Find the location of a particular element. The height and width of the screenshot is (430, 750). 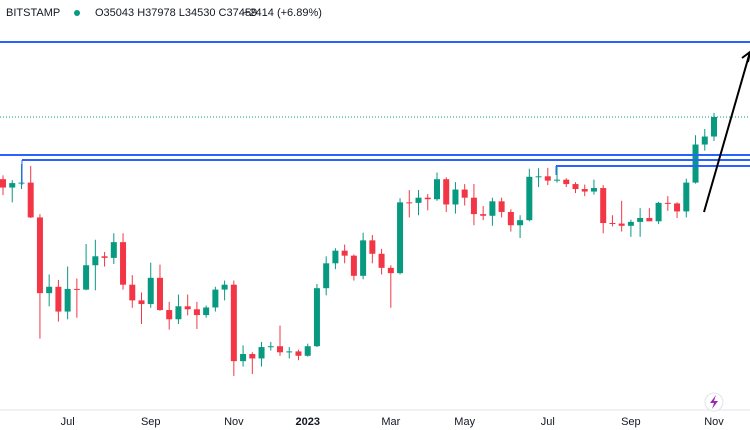

status-dot is located at coordinates (77, 13).